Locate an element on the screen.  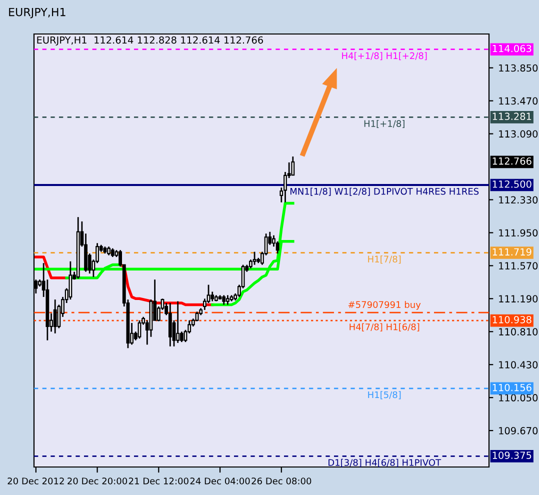
chart-title: EURJPY,H1 is located at coordinates (37, 13).